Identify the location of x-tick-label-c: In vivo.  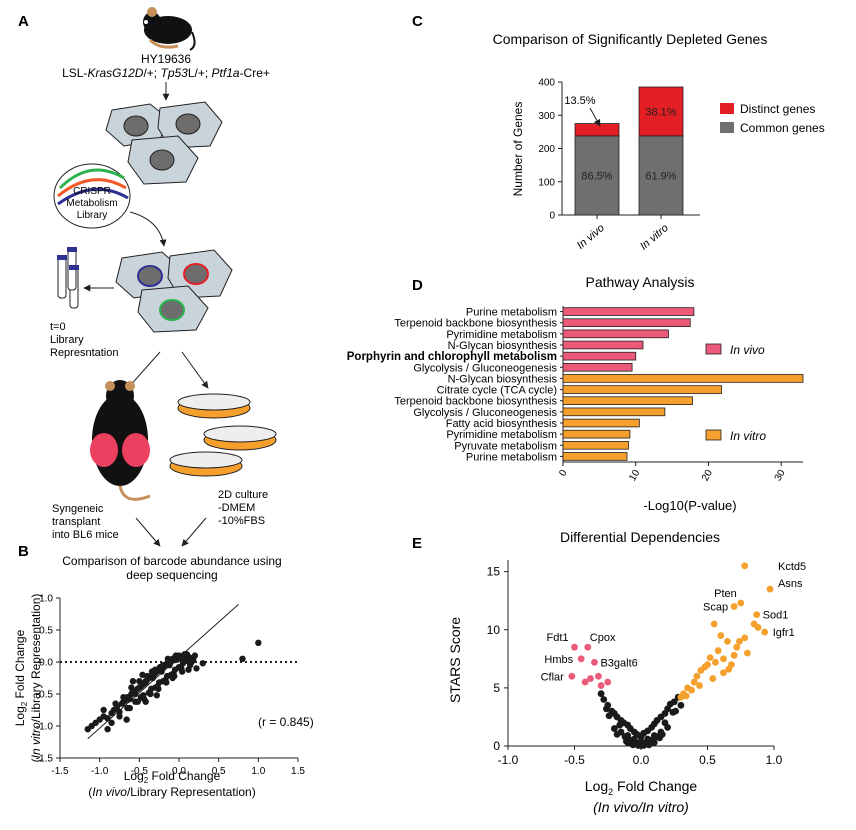
(591, 237).